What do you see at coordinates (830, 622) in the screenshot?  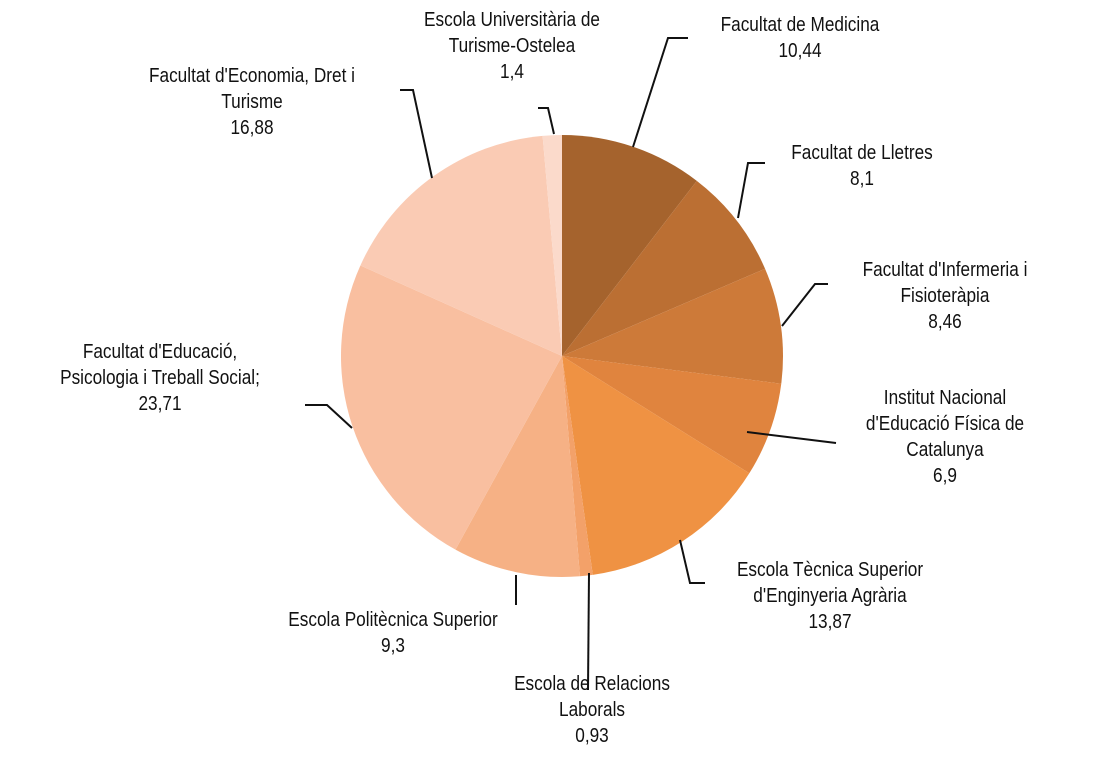 I see `value-label: 13,87` at bounding box center [830, 622].